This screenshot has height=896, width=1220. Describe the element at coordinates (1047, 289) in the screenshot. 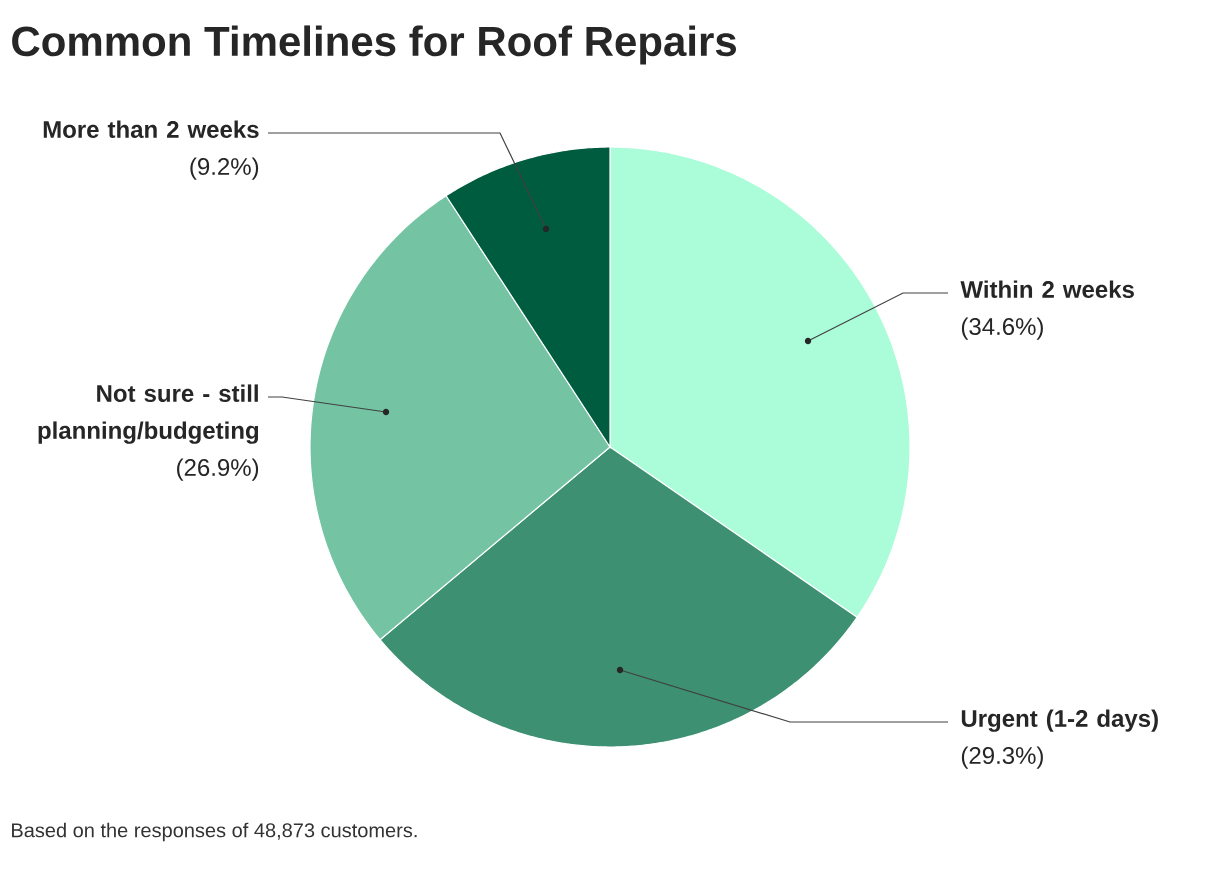

I see `slice-label: Within 2 weeks` at that location.